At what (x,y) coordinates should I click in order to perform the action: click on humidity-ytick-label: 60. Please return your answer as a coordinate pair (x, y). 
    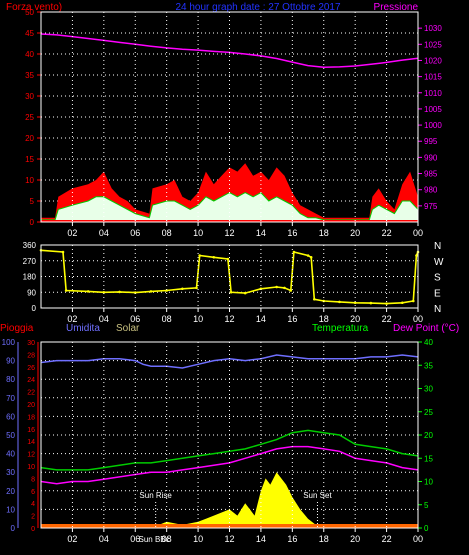
    Looking at the image, I should click on (10, 416).